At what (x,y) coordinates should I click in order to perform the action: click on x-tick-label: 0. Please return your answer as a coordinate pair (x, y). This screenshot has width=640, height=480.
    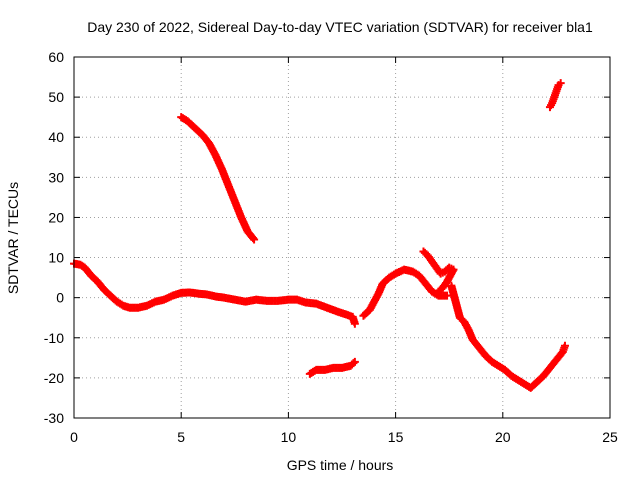
    Looking at the image, I should click on (74, 437).